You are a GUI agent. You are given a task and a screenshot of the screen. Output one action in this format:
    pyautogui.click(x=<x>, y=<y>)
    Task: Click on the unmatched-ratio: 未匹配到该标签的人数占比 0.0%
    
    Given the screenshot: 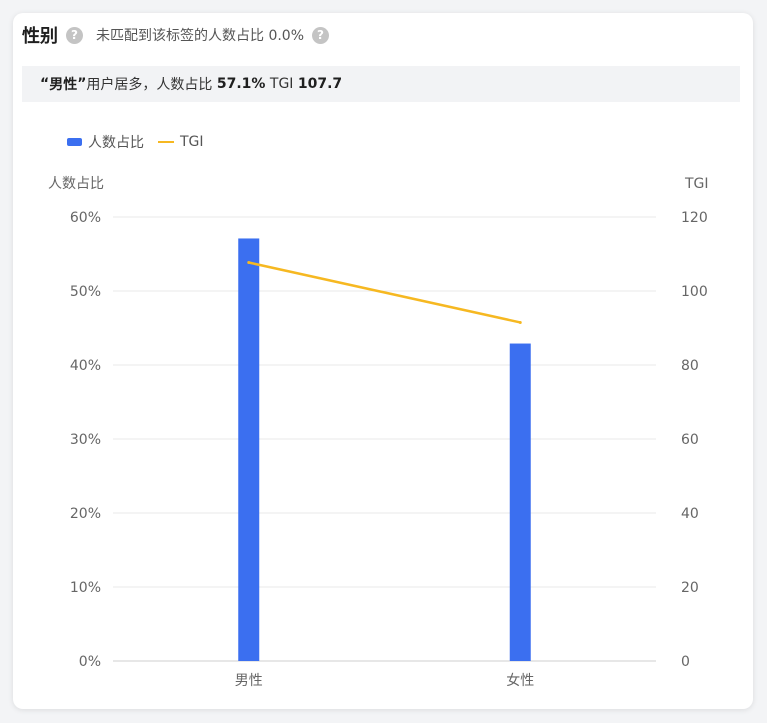 What is the action you would take?
    pyautogui.click(x=200, y=35)
    